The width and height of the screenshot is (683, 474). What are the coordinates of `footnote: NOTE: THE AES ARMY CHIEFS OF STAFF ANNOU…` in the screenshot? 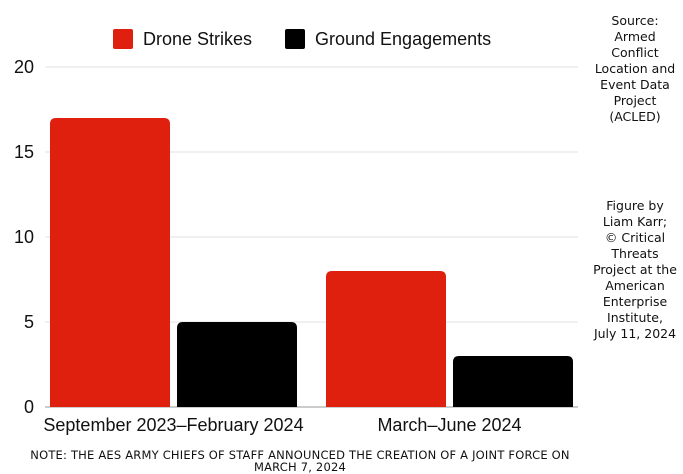 It's located at (300, 461).